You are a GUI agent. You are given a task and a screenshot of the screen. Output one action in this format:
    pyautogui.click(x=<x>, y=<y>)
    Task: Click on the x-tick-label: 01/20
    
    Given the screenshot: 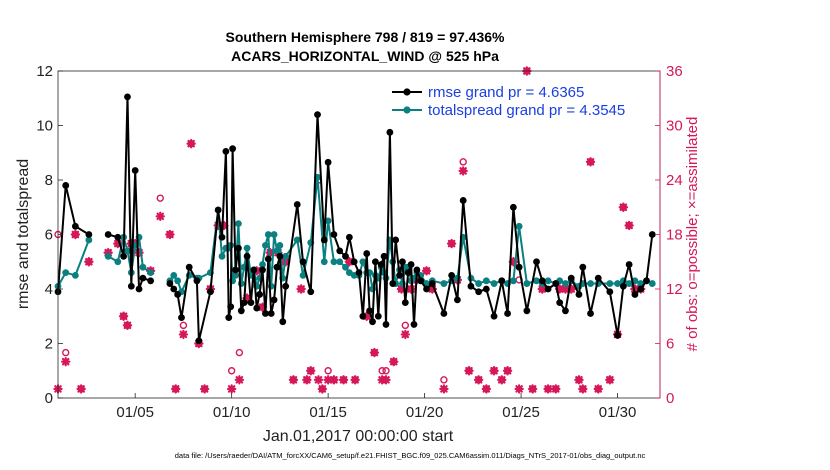 What is the action you would take?
    pyautogui.click(x=425, y=412)
    